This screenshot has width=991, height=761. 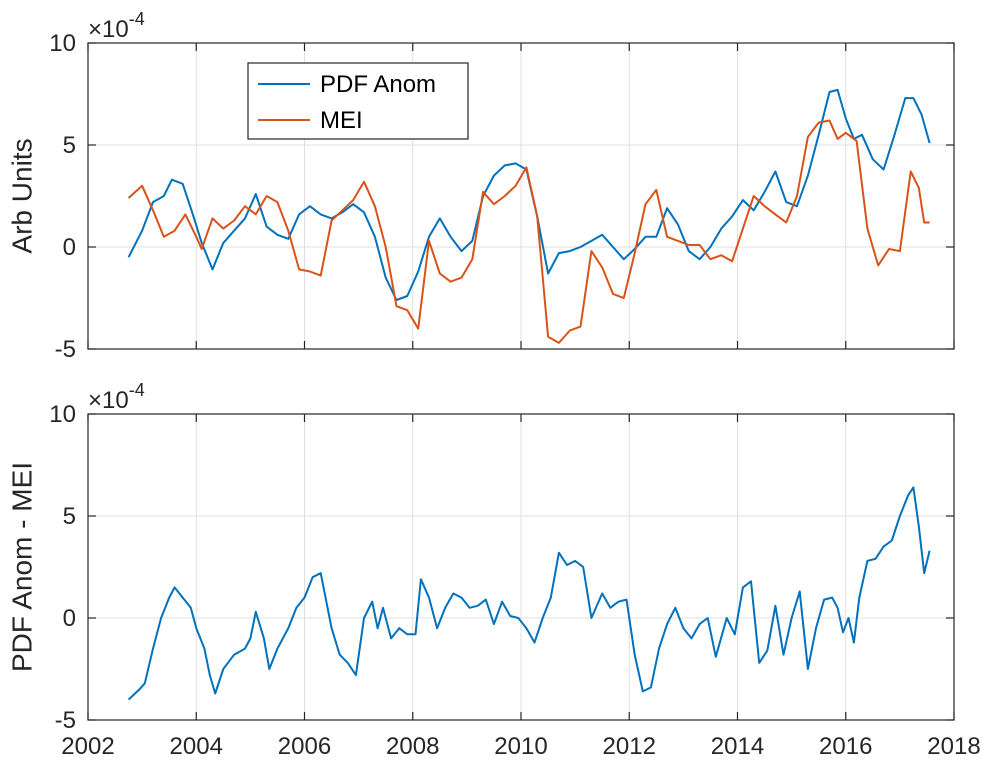 What do you see at coordinates (62, 414) in the screenshot?
I see `bottom-y-tick-label-10: 10` at bounding box center [62, 414].